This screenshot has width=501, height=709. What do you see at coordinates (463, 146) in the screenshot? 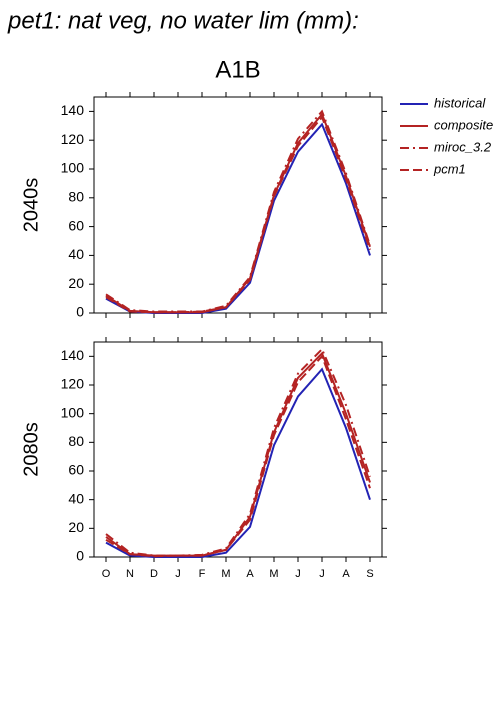
I see `legend-label: miroc_3.2` at bounding box center [463, 146].